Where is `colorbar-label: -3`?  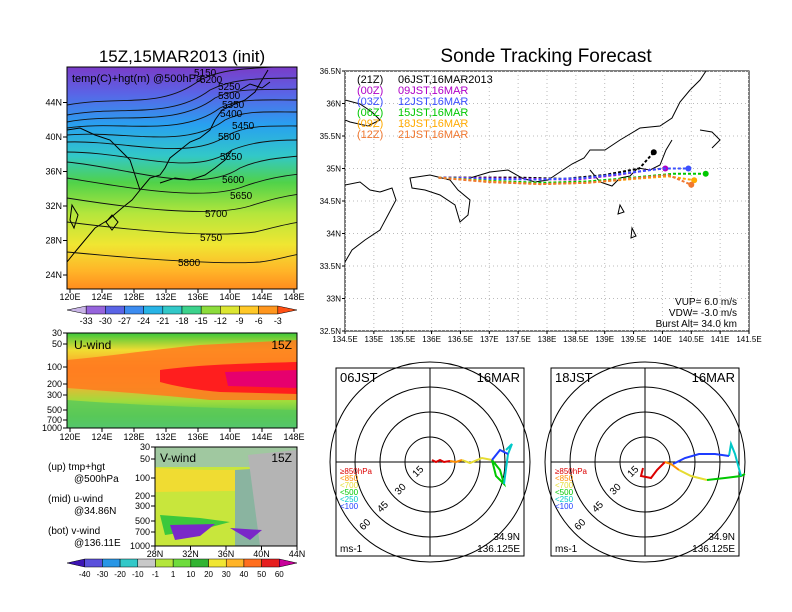
colorbar-label: -3 is located at coordinates (278, 321).